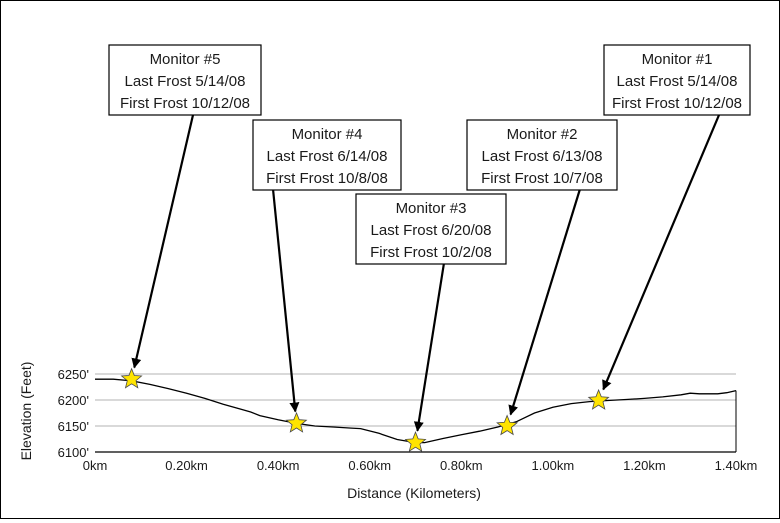 This screenshot has width=780, height=523. Describe the element at coordinates (73, 452) in the screenshot. I see `y-tick-label: 6100'` at that location.